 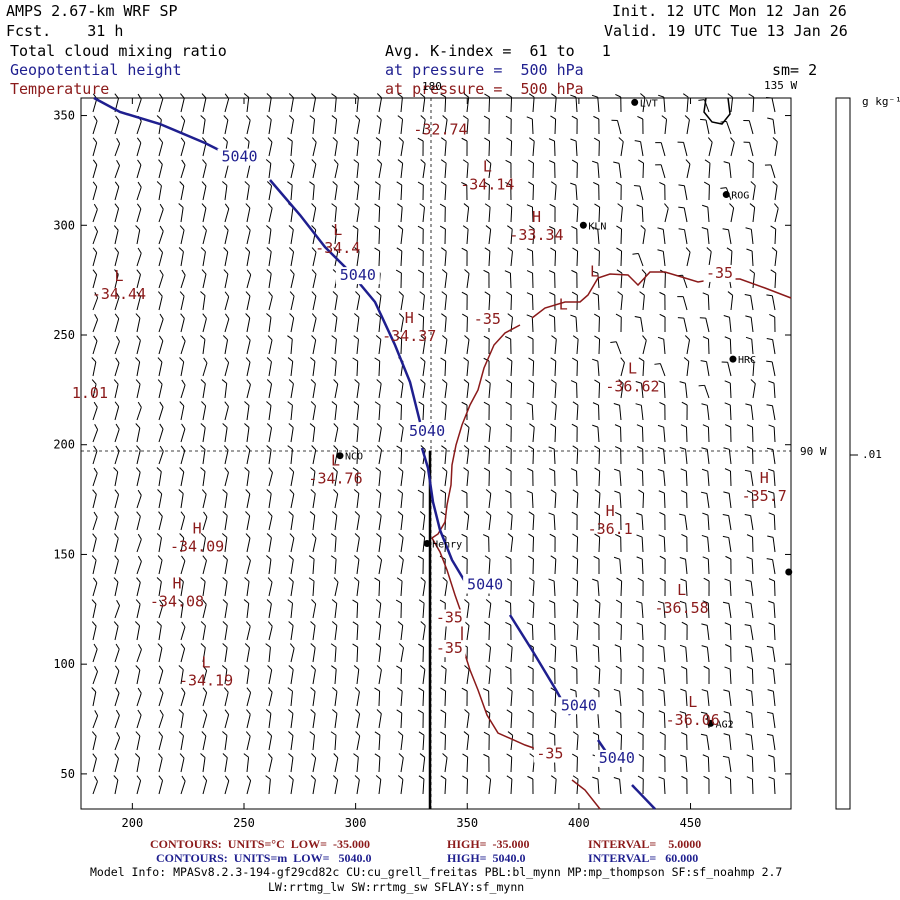 What do you see at coordinates (692, 702) in the screenshot?
I see `temp-extremum-mark: L` at bounding box center [692, 702].